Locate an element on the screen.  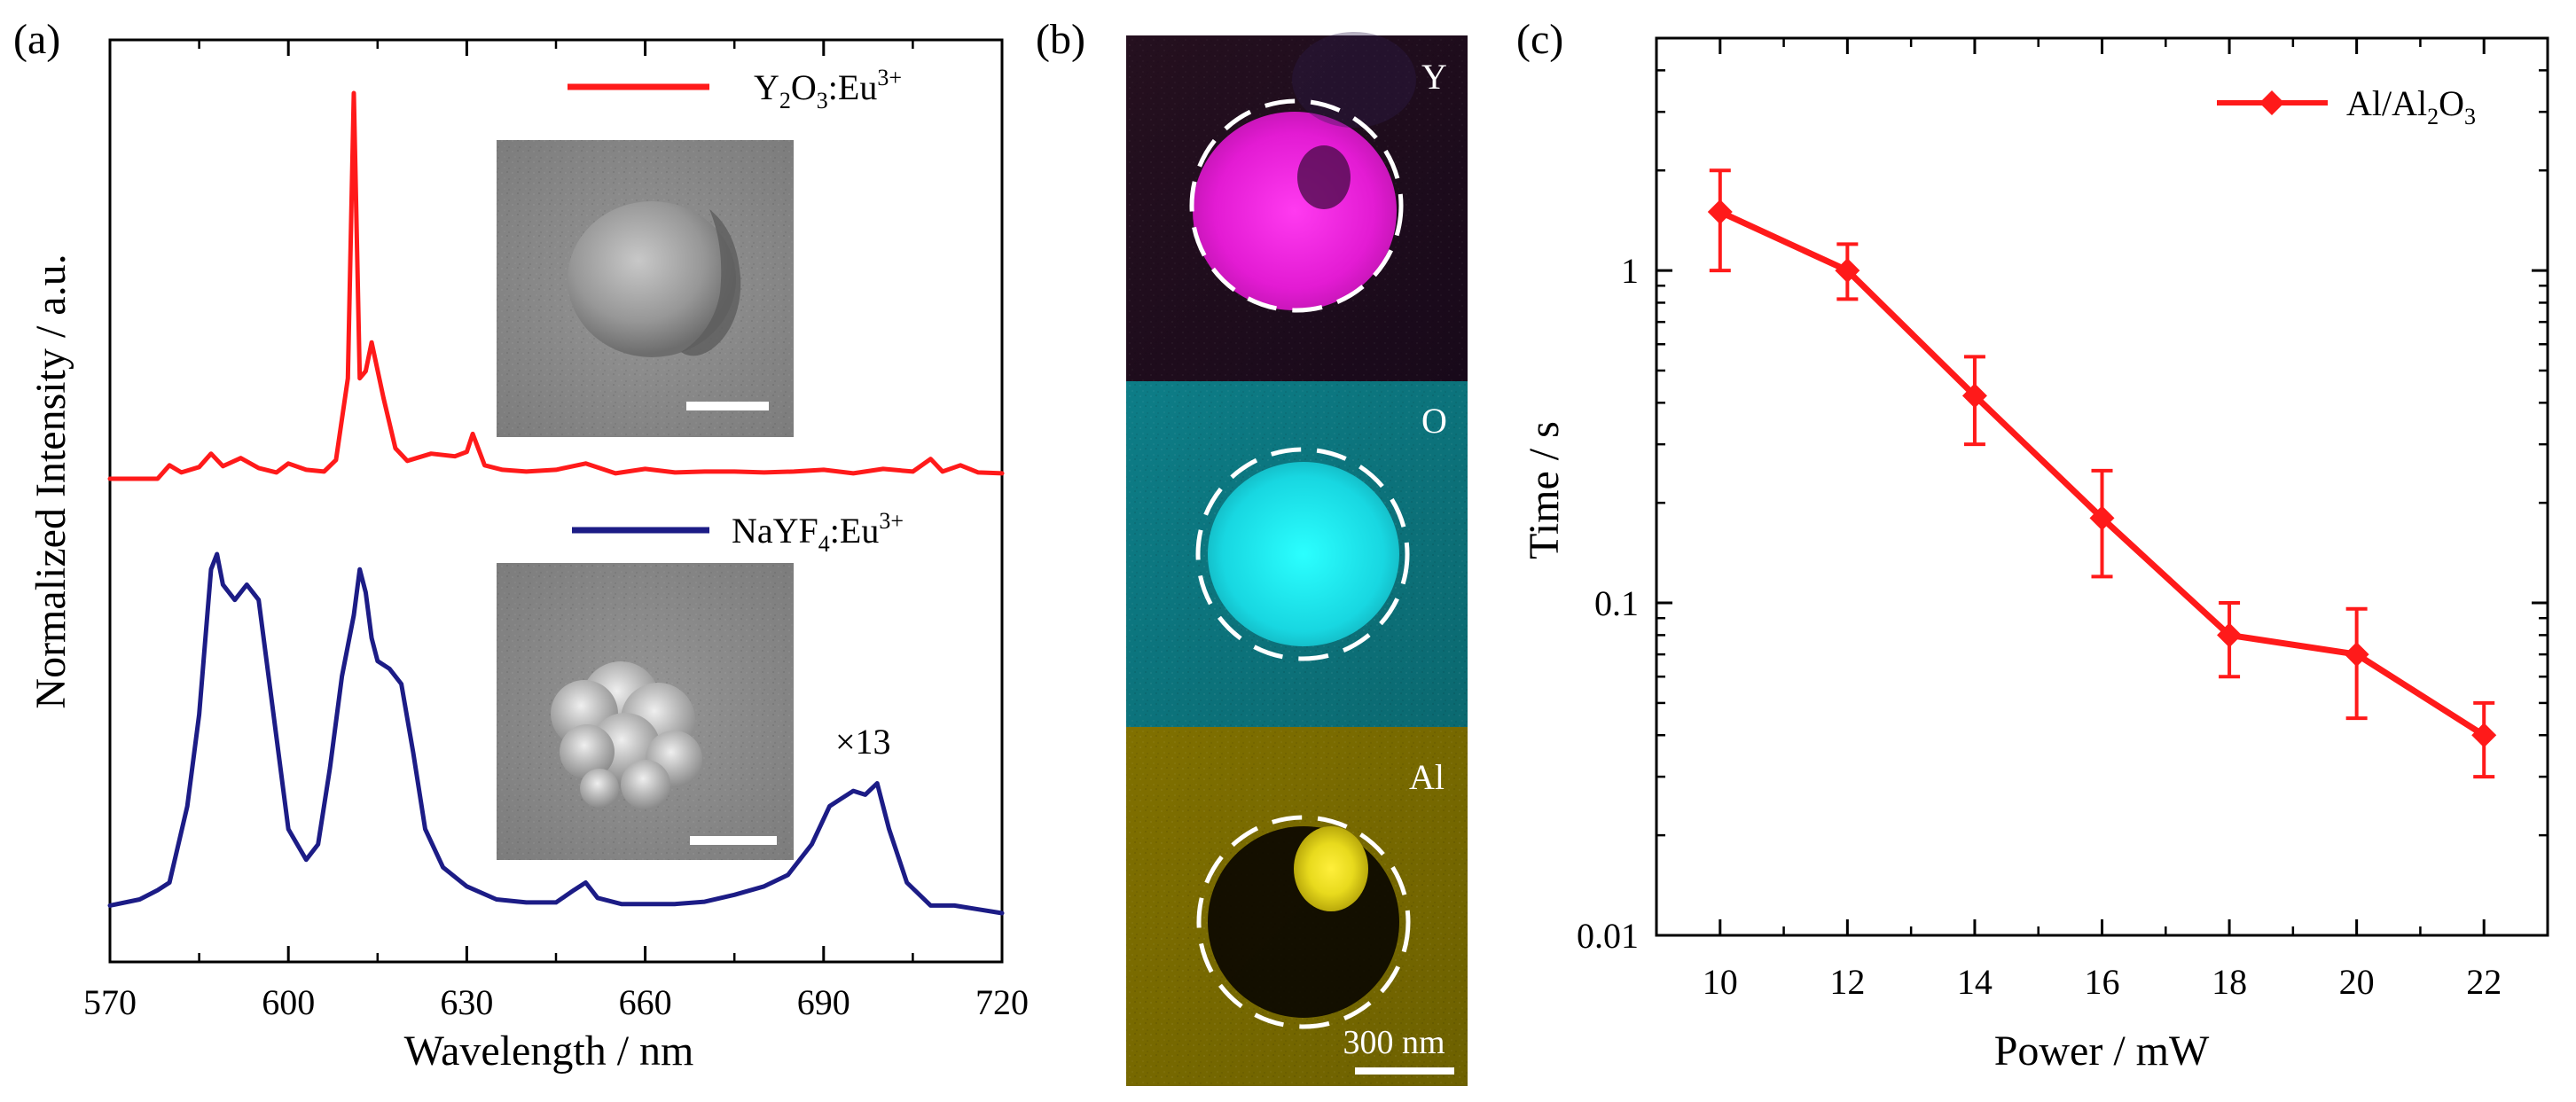
time-power-legend: Al/Al2O3 is located at coordinates (2346, 106).